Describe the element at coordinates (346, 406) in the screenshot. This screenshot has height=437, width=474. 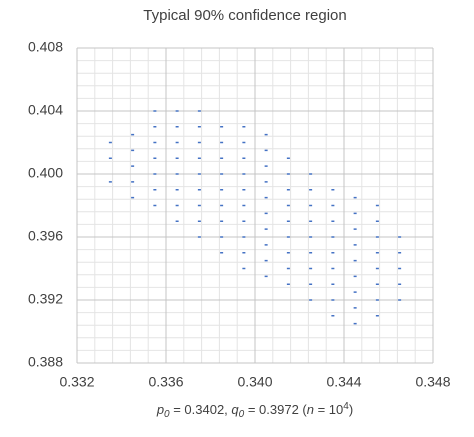
I see `x-label-part: 4` at that location.